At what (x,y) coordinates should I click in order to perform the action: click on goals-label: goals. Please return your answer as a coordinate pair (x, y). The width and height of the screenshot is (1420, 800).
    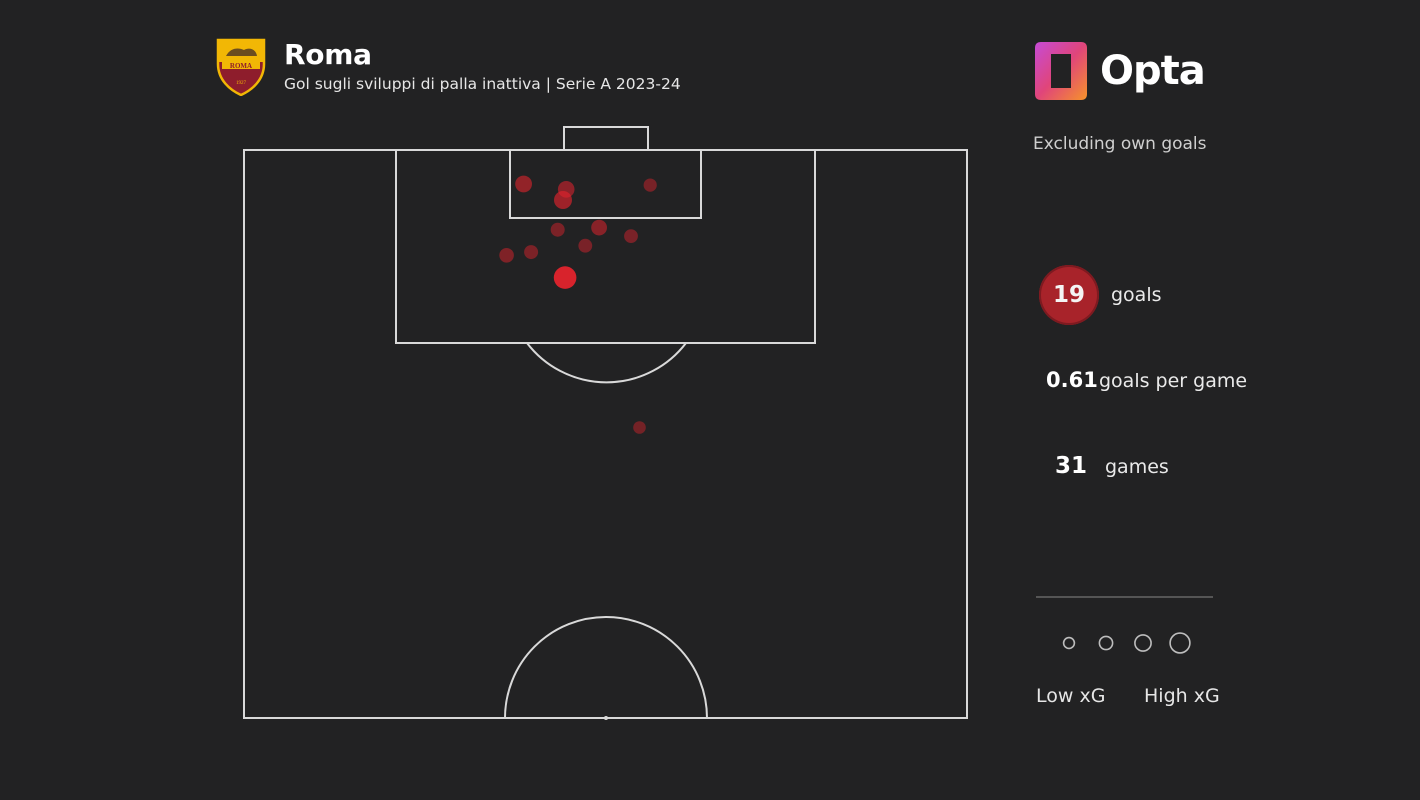
    Looking at the image, I should click on (1136, 295).